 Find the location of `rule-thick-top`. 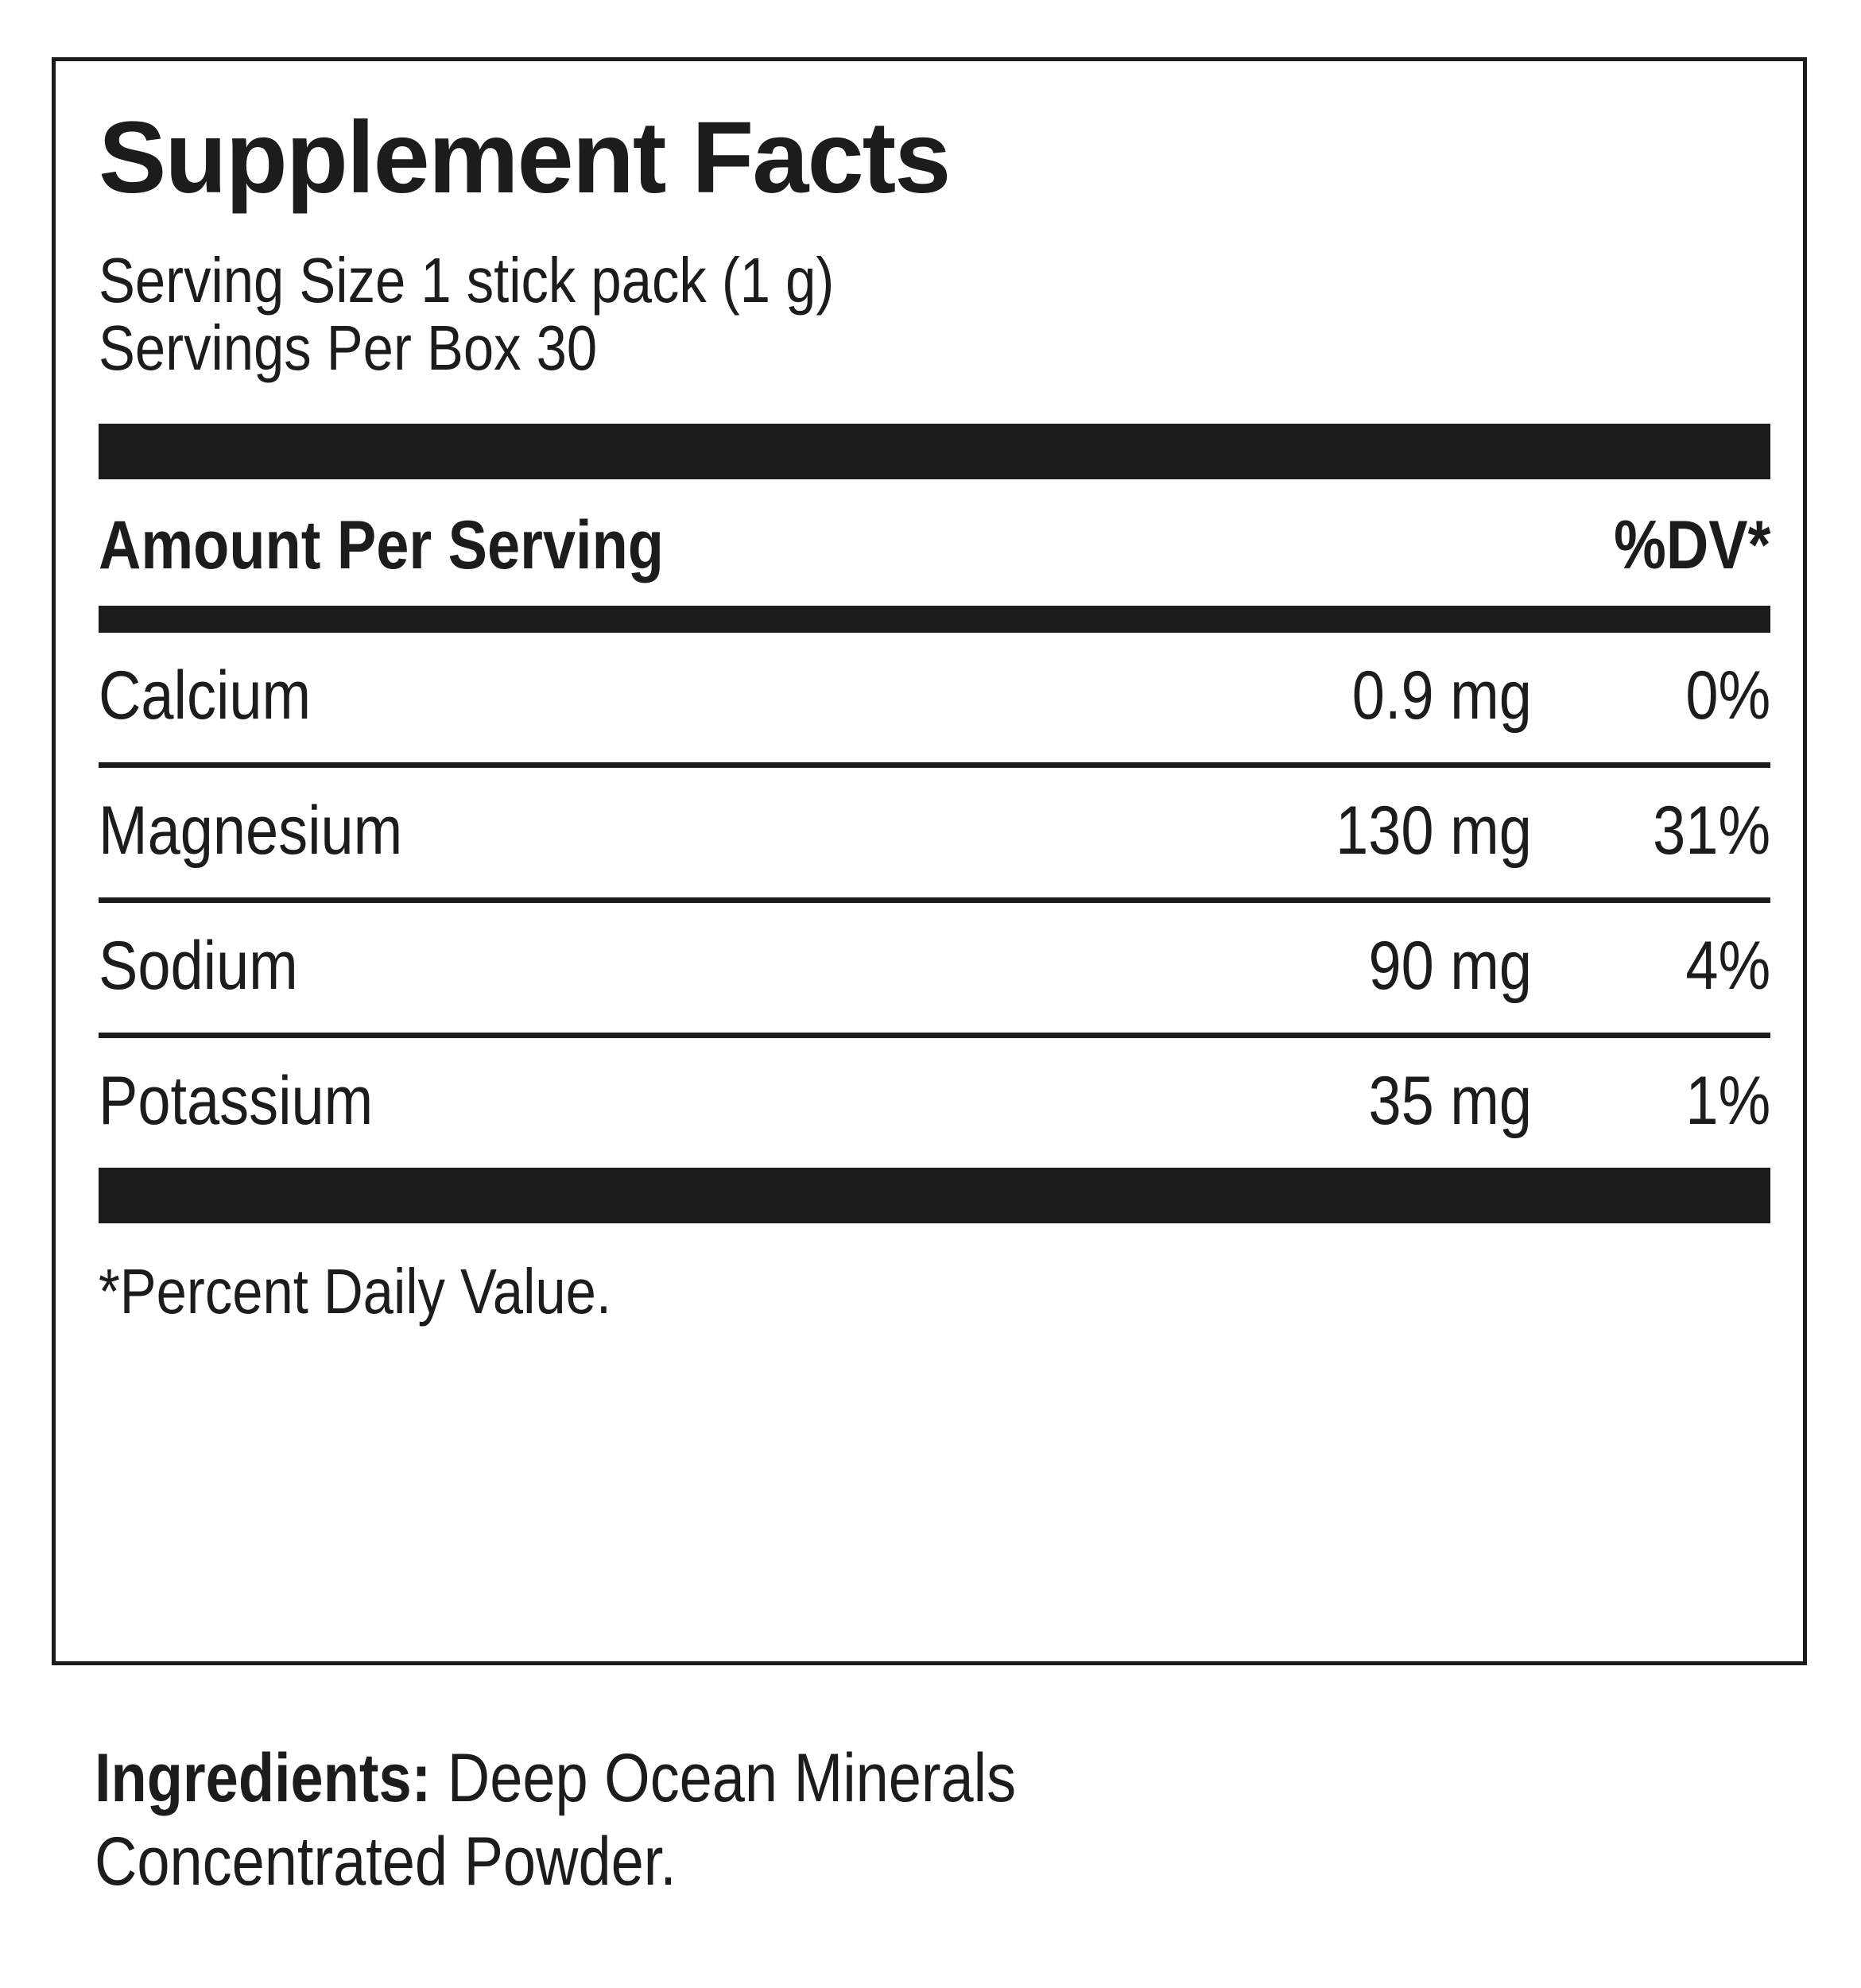

rule-thick-top is located at coordinates (934, 451).